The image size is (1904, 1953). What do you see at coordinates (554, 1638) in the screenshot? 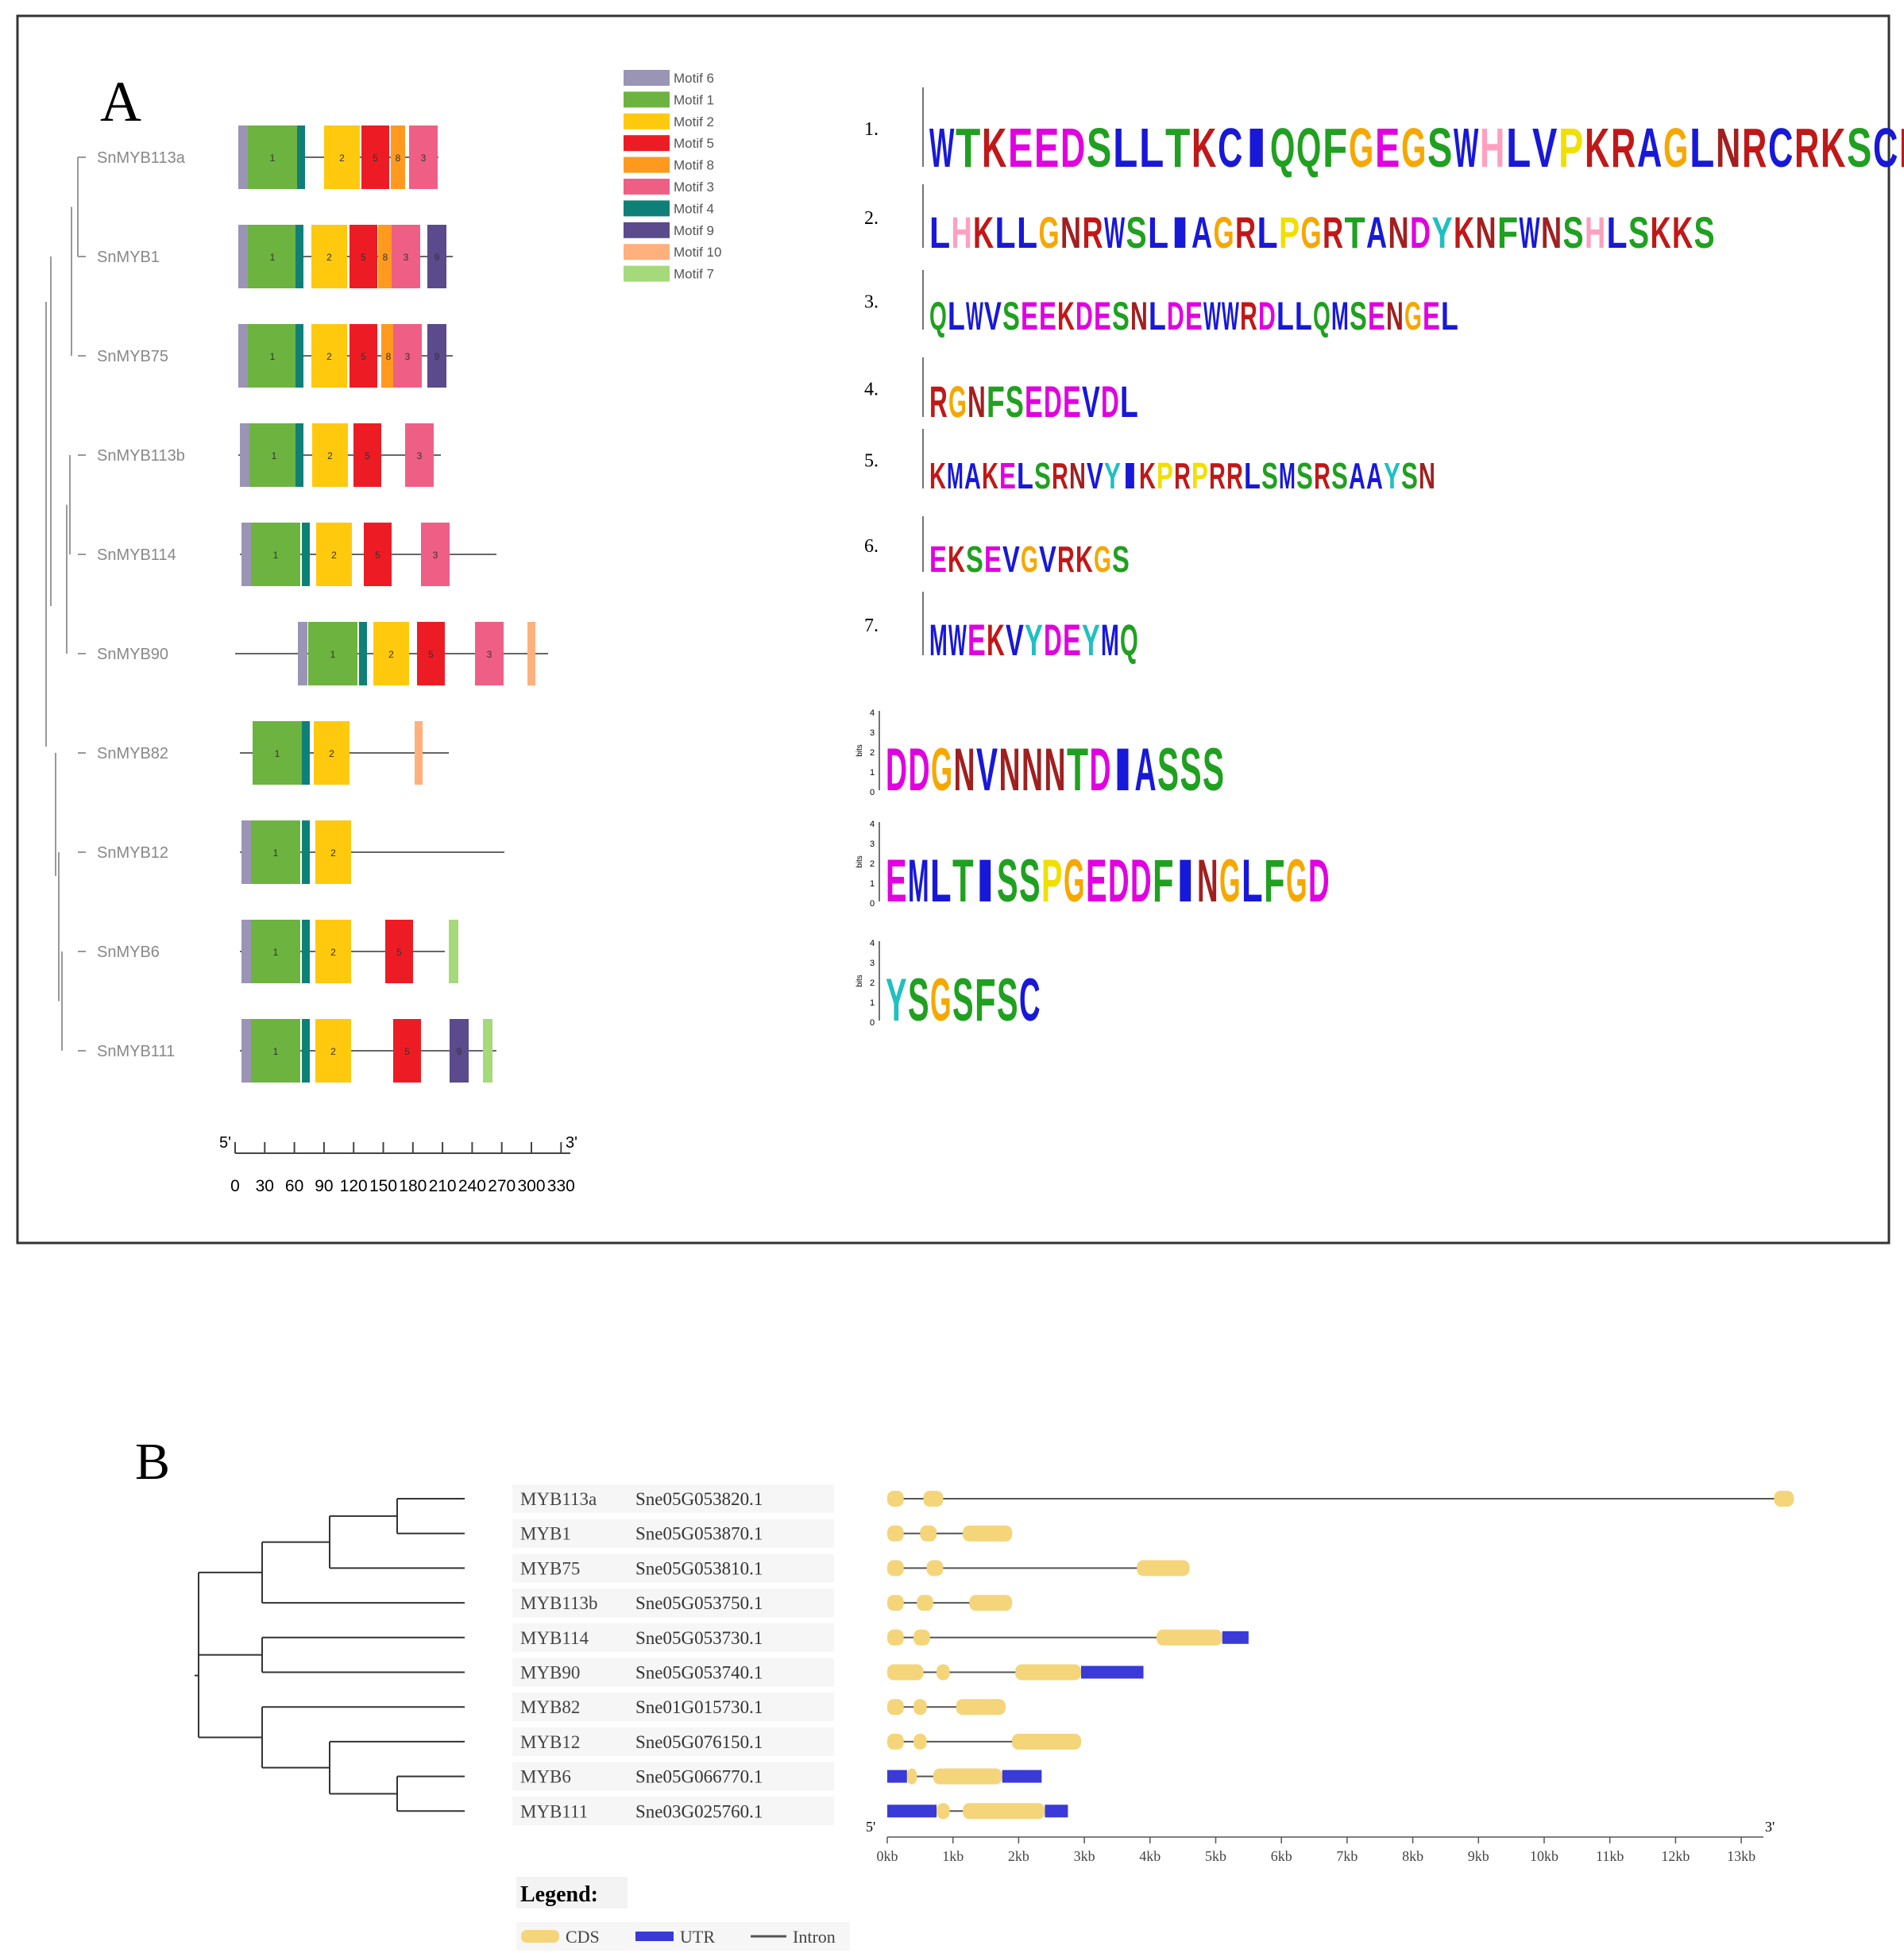
I see `gene-name: MYB114` at bounding box center [554, 1638].